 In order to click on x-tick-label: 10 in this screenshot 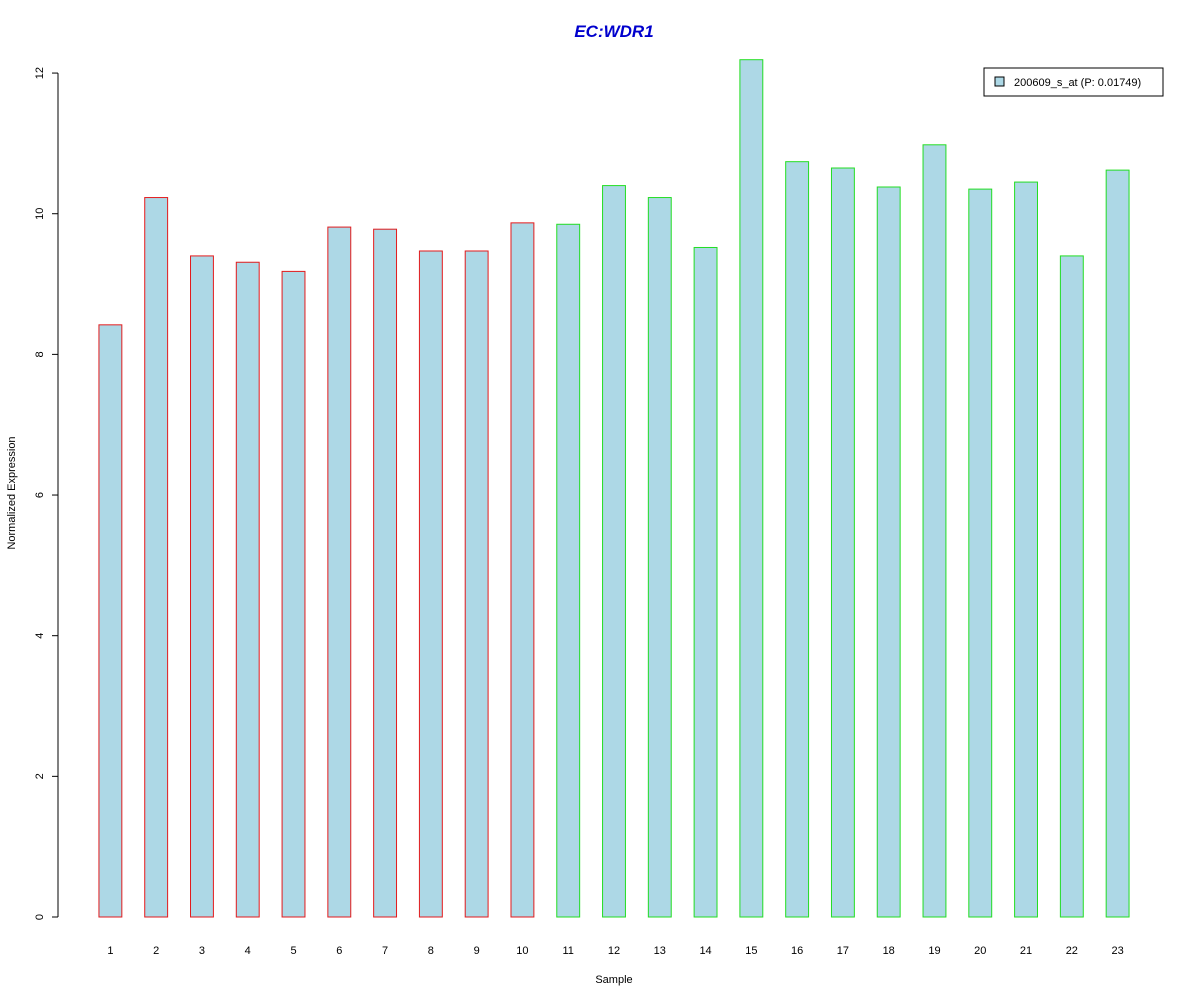, I will do `click(522, 951)`.